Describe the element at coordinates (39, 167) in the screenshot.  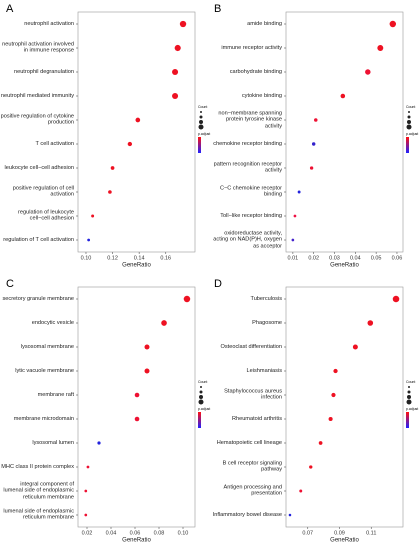
I see `y-tick-label: leukocyte cell−cell adhesion` at that location.